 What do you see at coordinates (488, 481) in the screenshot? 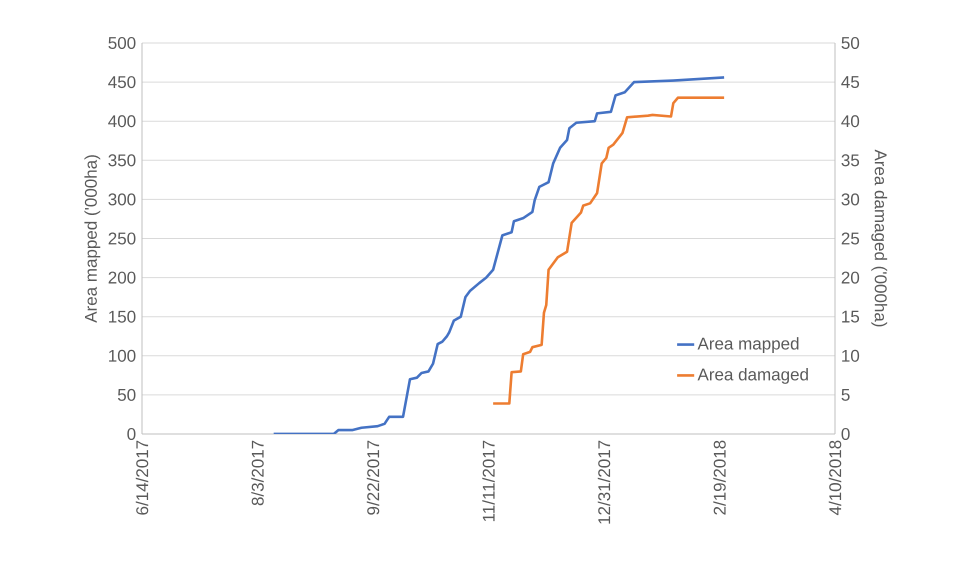
I see `x-tick-label: 11/11/2017` at bounding box center [488, 481].